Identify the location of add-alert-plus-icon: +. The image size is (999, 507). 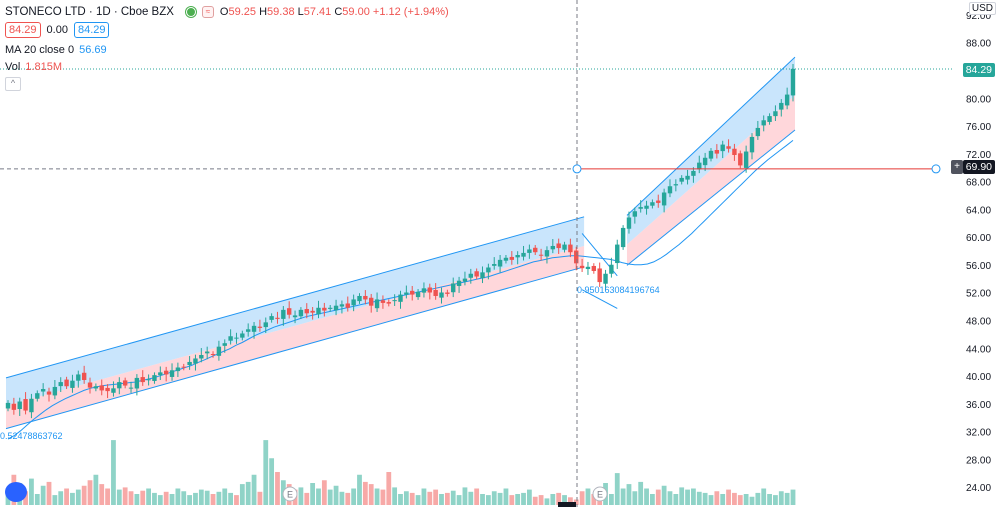
(957, 167).